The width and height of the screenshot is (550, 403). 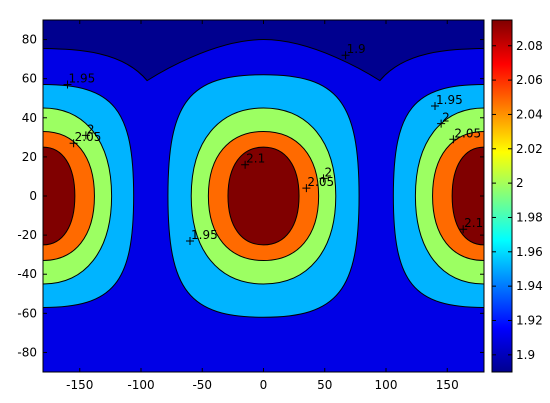 What do you see at coordinates (29, 40) in the screenshot?
I see `y-tick-label: 80` at bounding box center [29, 40].